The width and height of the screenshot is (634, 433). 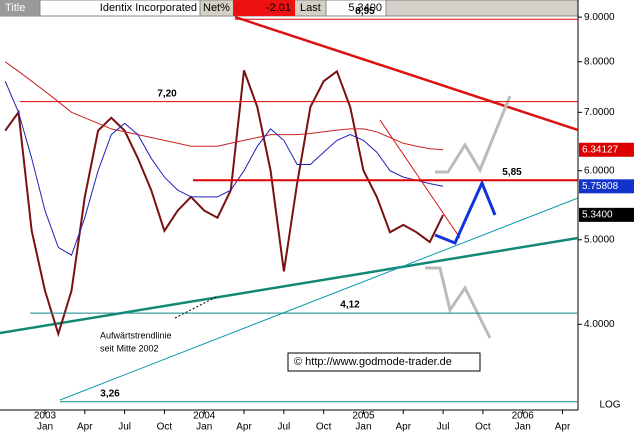 I want to click on header-net: -2.01, so click(x=278, y=8).